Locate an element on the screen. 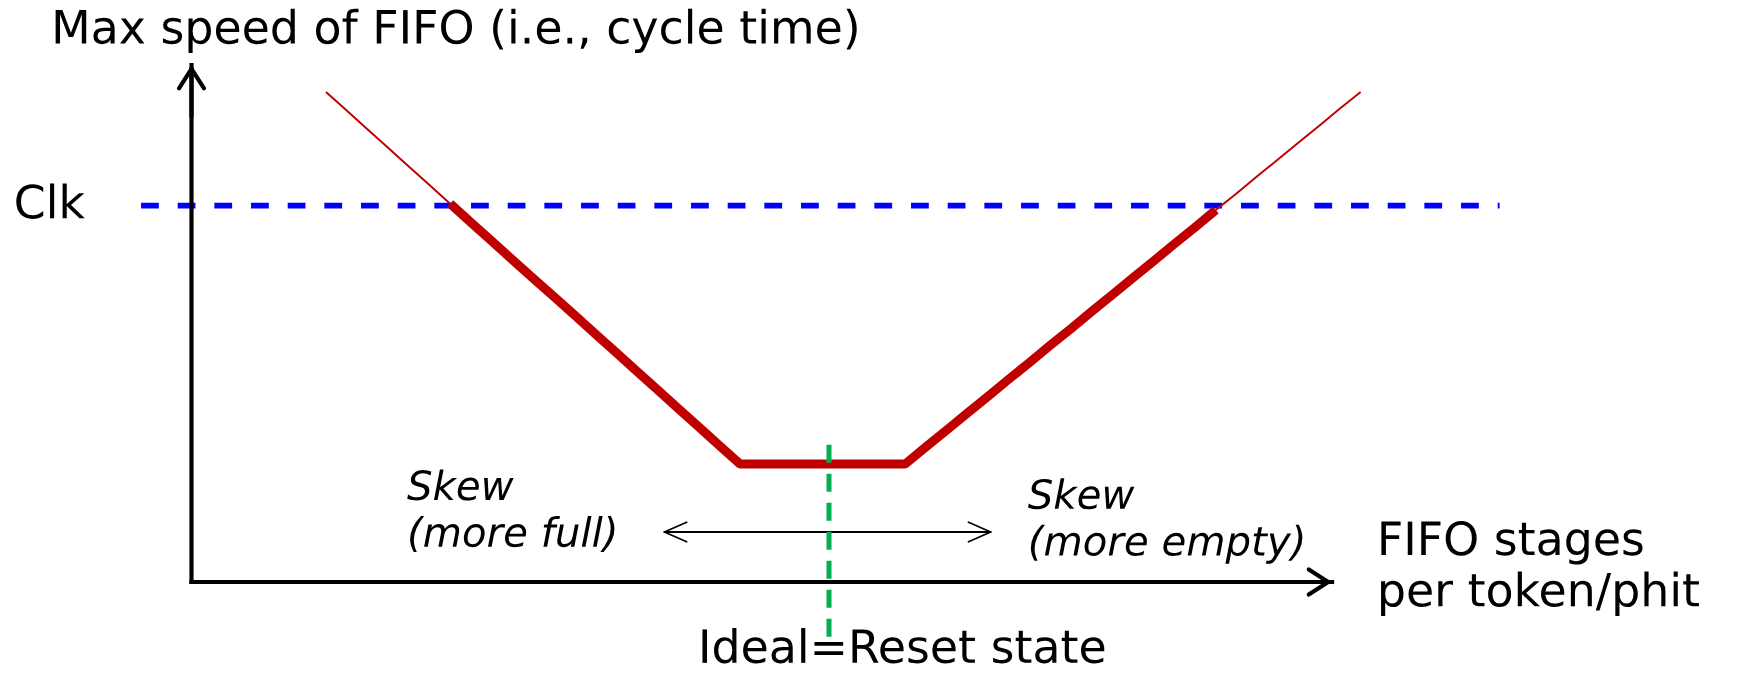  ref-line-label: Clk is located at coordinates (50, 201).